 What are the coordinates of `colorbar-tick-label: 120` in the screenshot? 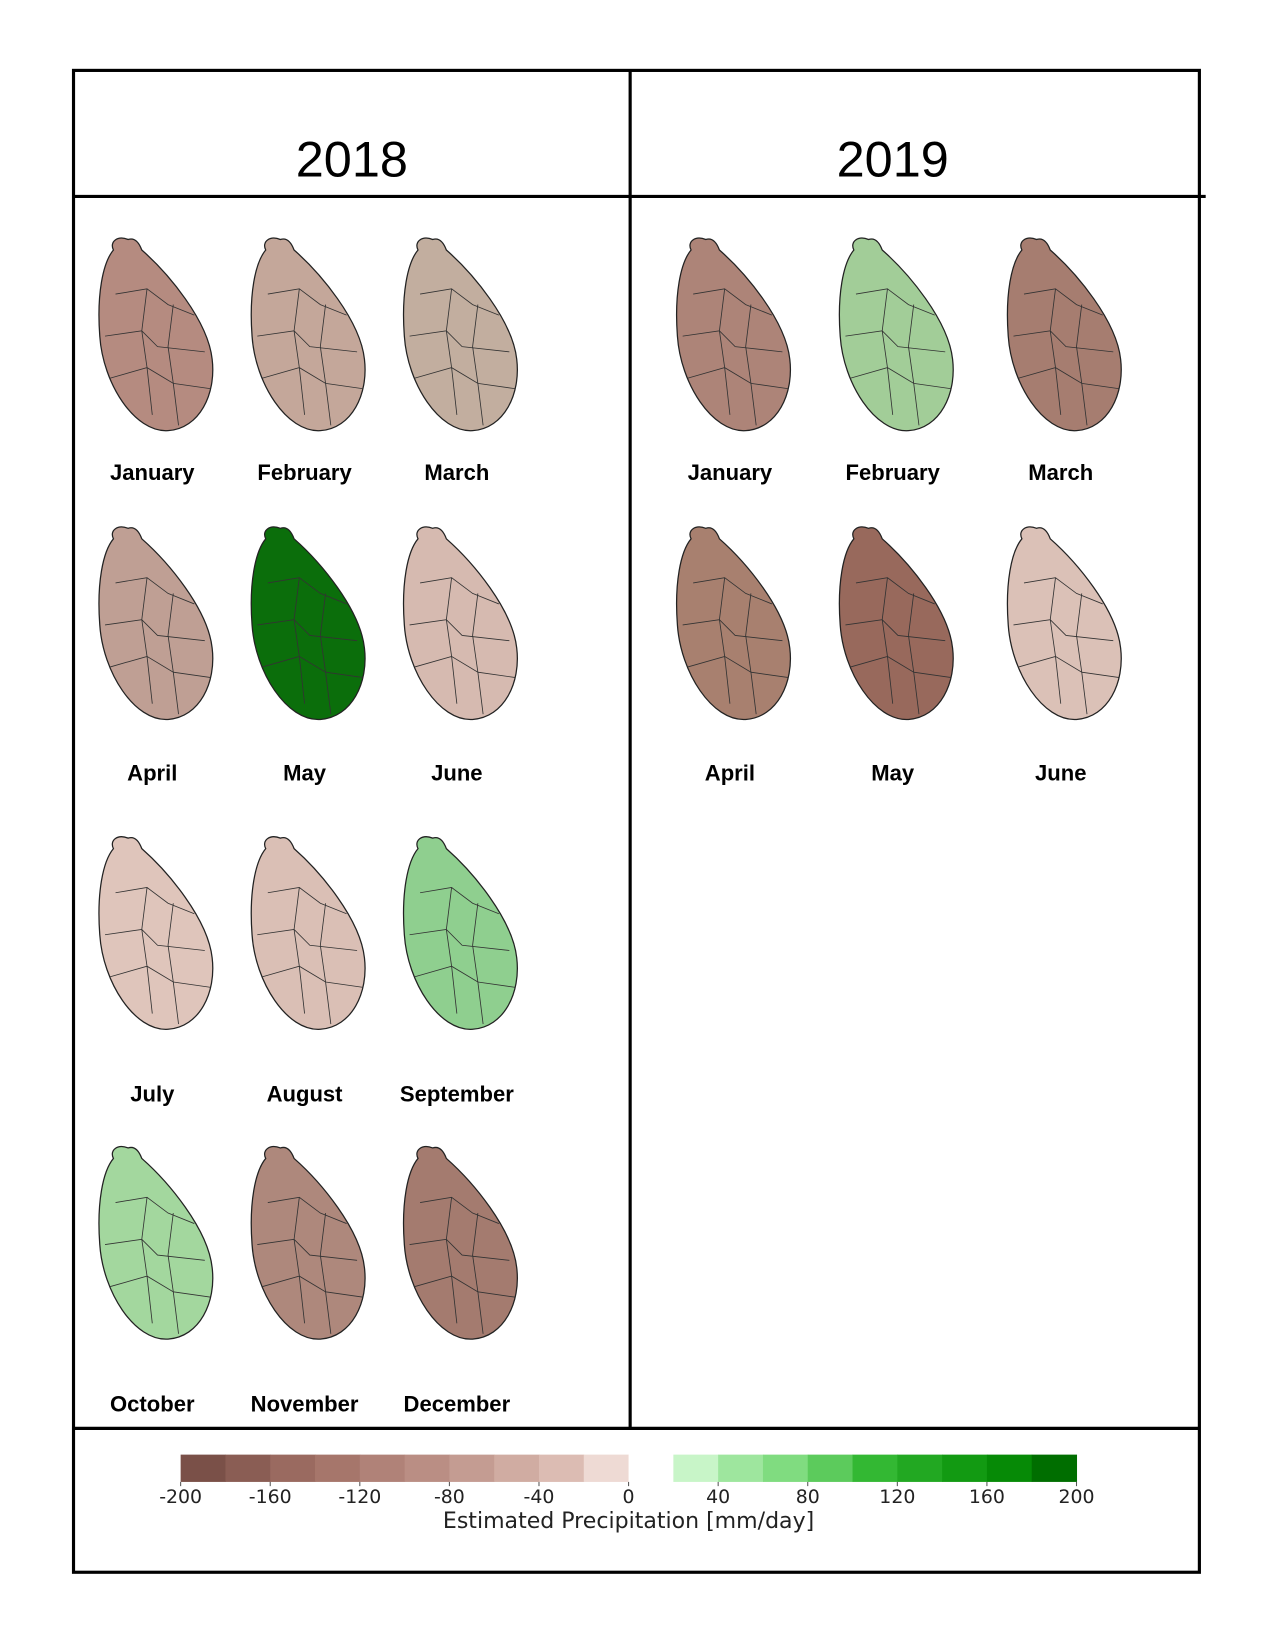 It's located at (897, 1497).